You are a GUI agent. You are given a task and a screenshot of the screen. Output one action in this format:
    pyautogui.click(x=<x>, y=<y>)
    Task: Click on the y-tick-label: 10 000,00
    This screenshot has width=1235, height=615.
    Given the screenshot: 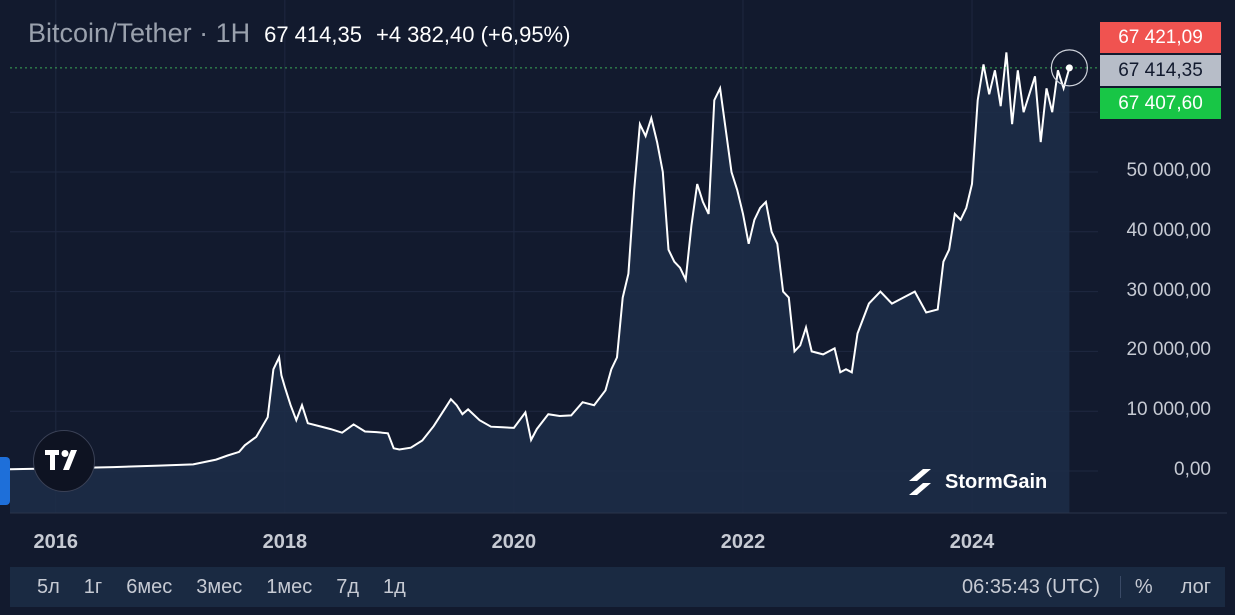 What is the action you would take?
    pyautogui.click(x=1168, y=410)
    